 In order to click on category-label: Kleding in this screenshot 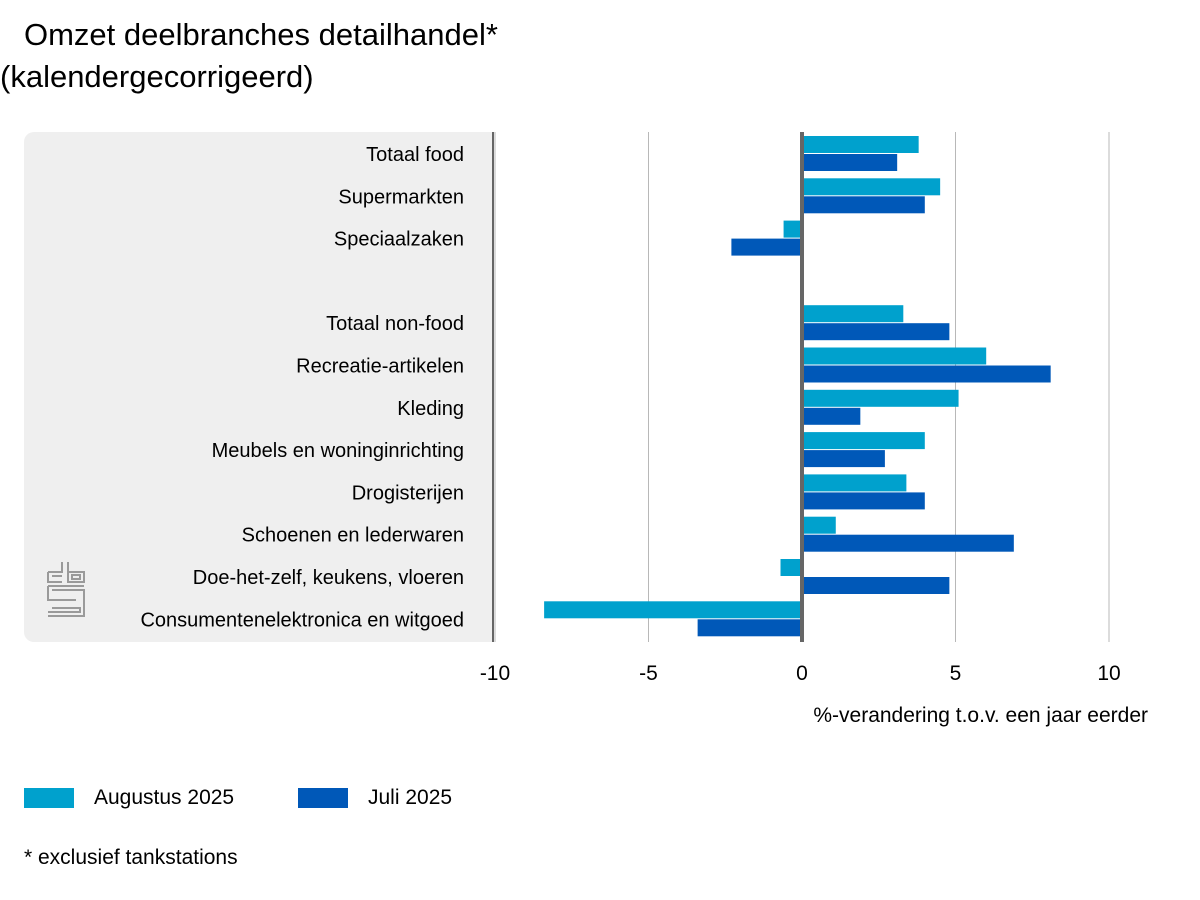, I will do `click(430, 409)`.